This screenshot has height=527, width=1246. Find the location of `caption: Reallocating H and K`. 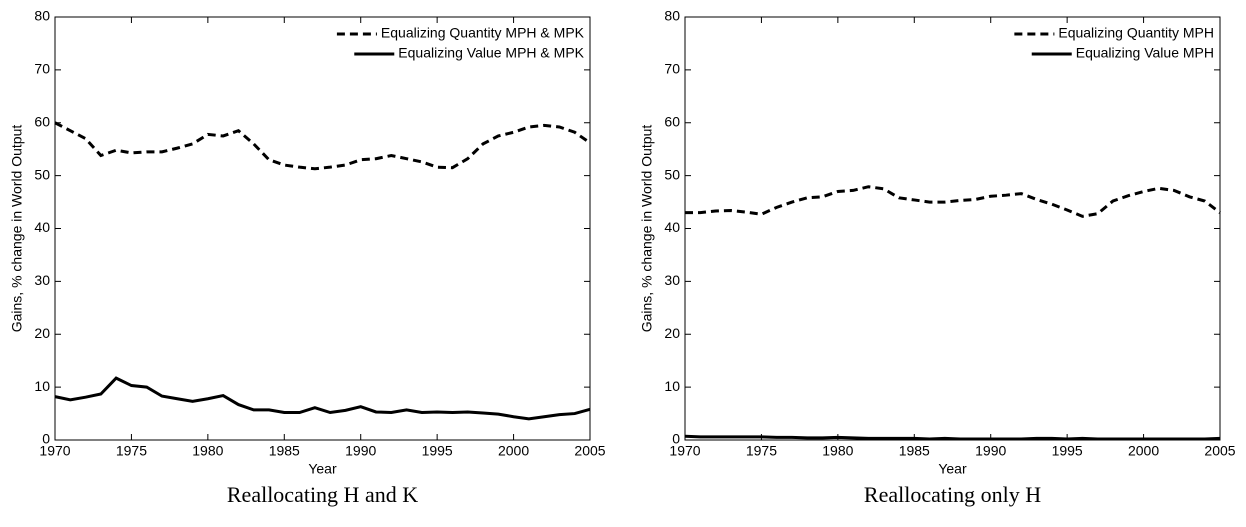

caption: Reallocating H and K is located at coordinates (322, 494).